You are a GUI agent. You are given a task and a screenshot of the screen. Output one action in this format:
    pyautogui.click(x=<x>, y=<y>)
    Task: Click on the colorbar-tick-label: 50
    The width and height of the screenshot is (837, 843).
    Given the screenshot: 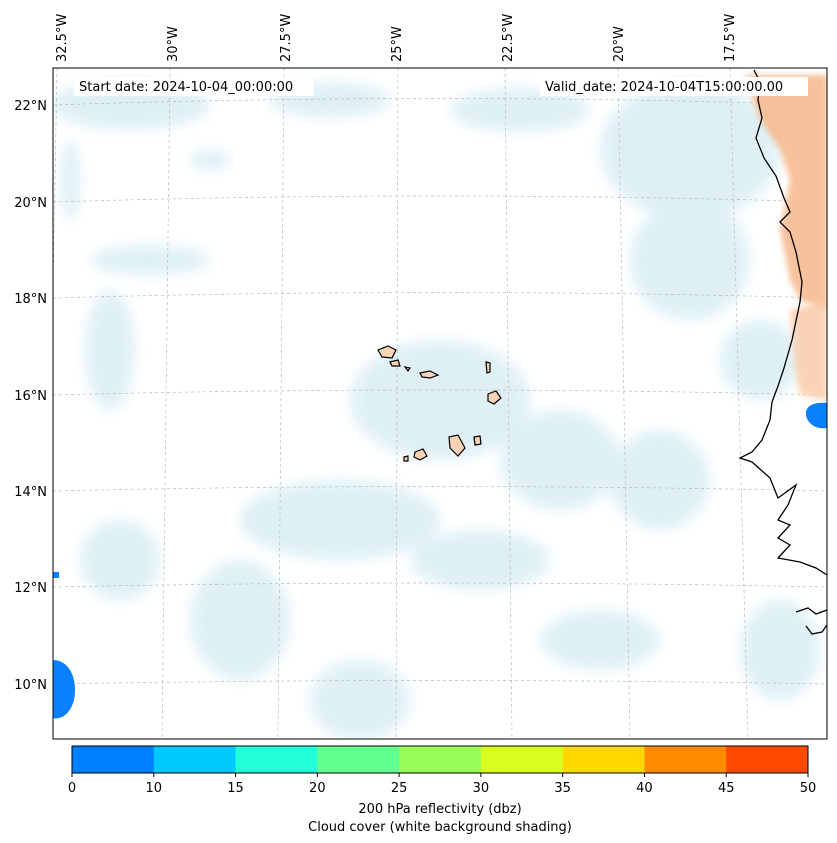 What is the action you would take?
    pyautogui.click(x=808, y=788)
    